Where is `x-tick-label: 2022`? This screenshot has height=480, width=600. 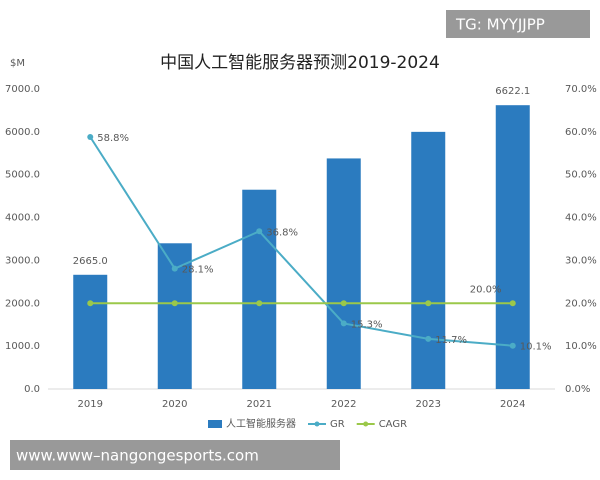
x-tick-label: 2022 is located at coordinates (343, 404).